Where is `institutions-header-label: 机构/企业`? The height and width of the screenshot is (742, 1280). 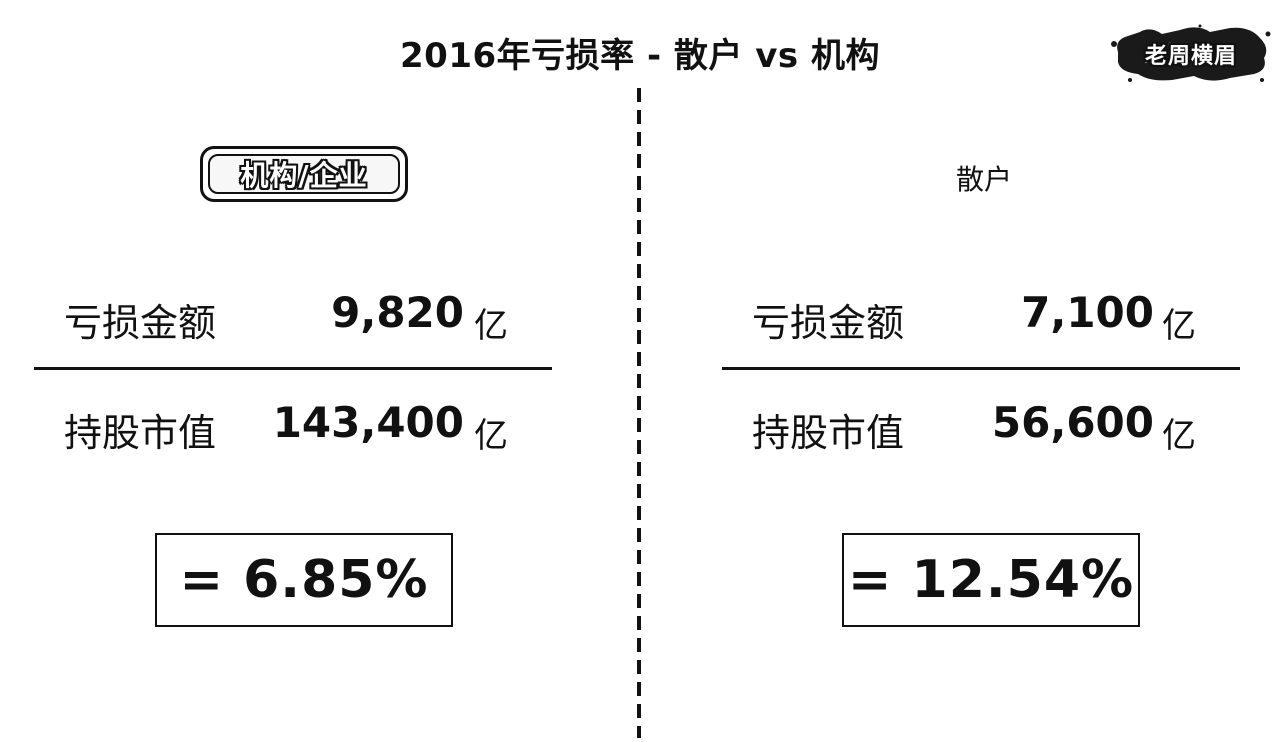 institutions-header-label: 机构/企业 is located at coordinates (304, 175).